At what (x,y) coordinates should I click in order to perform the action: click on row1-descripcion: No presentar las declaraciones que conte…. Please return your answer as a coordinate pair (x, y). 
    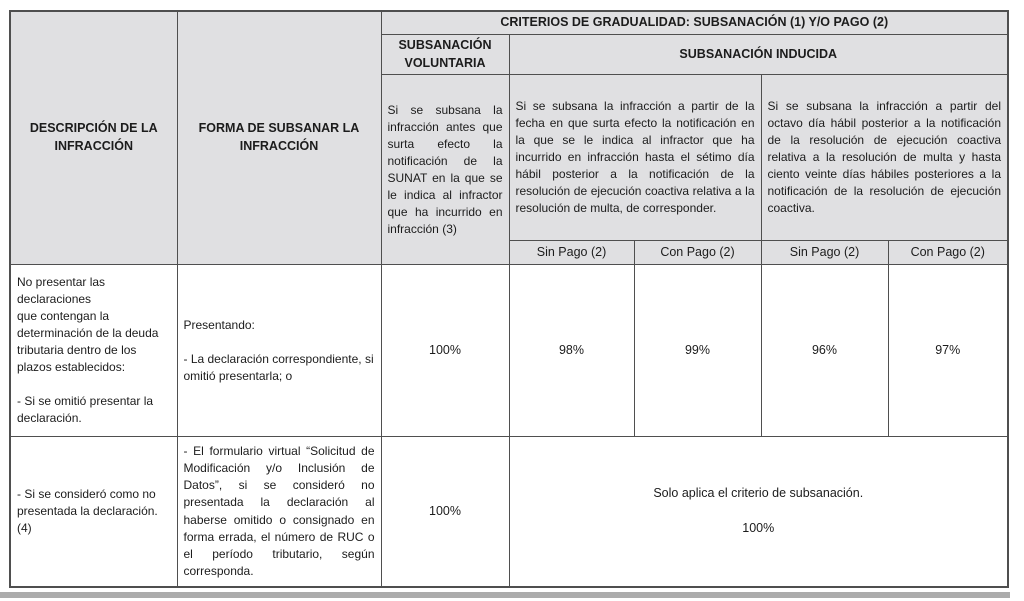
    Looking at the image, I should click on (93, 351).